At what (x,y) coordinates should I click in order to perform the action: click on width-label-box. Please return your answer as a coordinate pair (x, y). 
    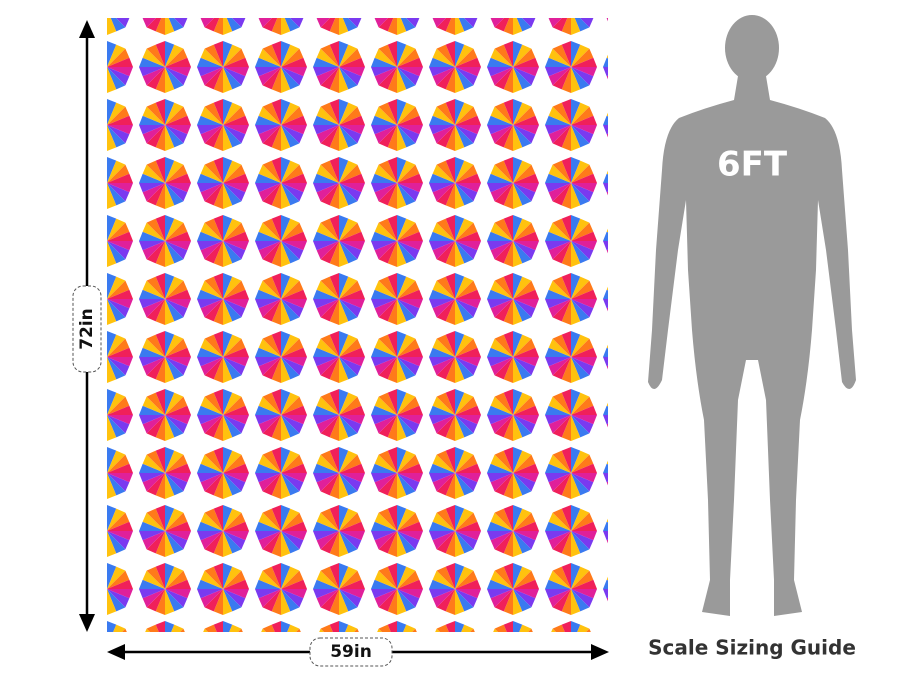
    Looking at the image, I should click on (351, 652).